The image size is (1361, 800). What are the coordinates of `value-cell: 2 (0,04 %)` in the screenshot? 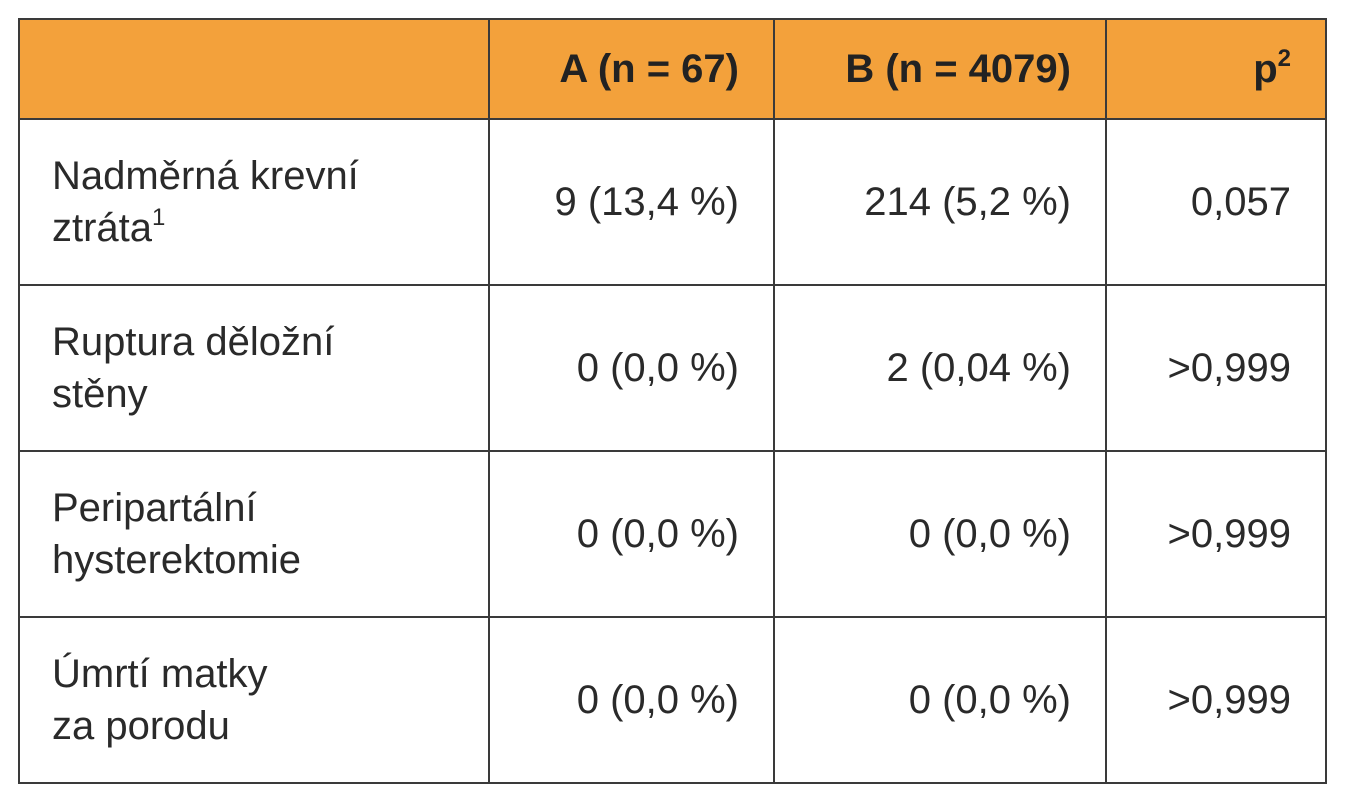 It's located at (940, 368).